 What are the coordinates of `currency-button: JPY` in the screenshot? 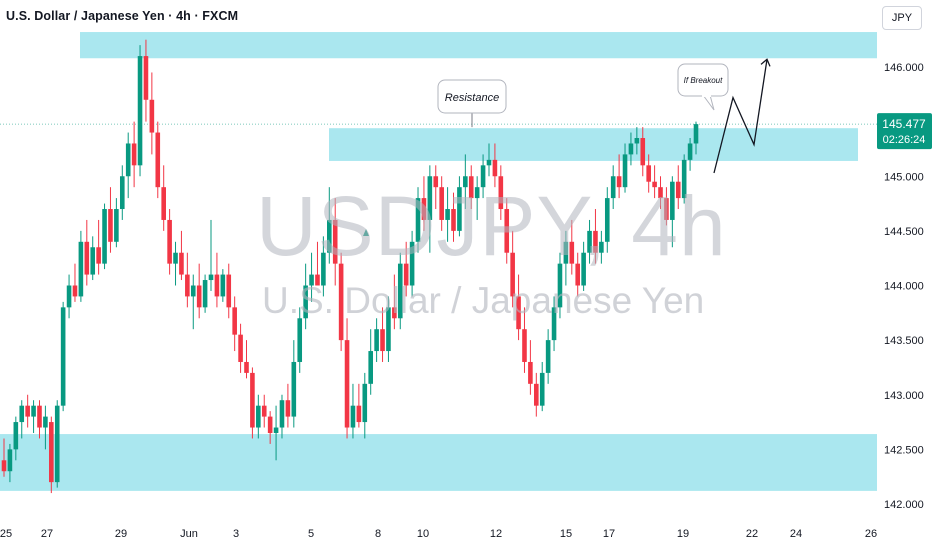 It's located at (902, 18).